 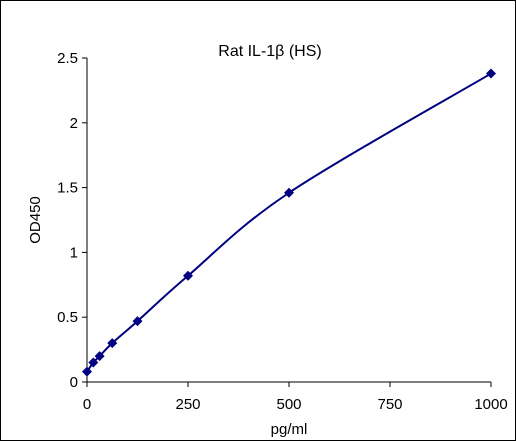 What do you see at coordinates (187, 404) in the screenshot?
I see `x-tick-label: 250` at bounding box center [187, 404].